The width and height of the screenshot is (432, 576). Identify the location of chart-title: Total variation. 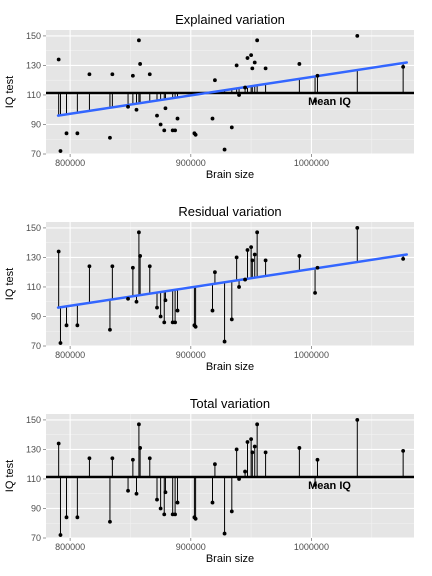
(230, 403).